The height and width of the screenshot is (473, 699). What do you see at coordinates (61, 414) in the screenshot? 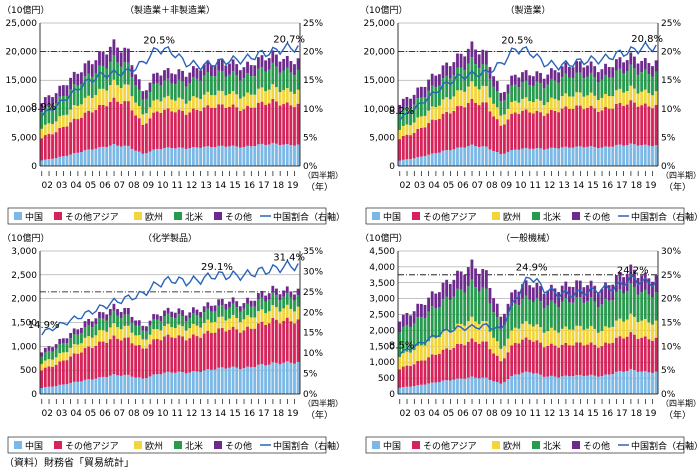
I see `x-tick-label: 03` at bounding box center [61, 414].